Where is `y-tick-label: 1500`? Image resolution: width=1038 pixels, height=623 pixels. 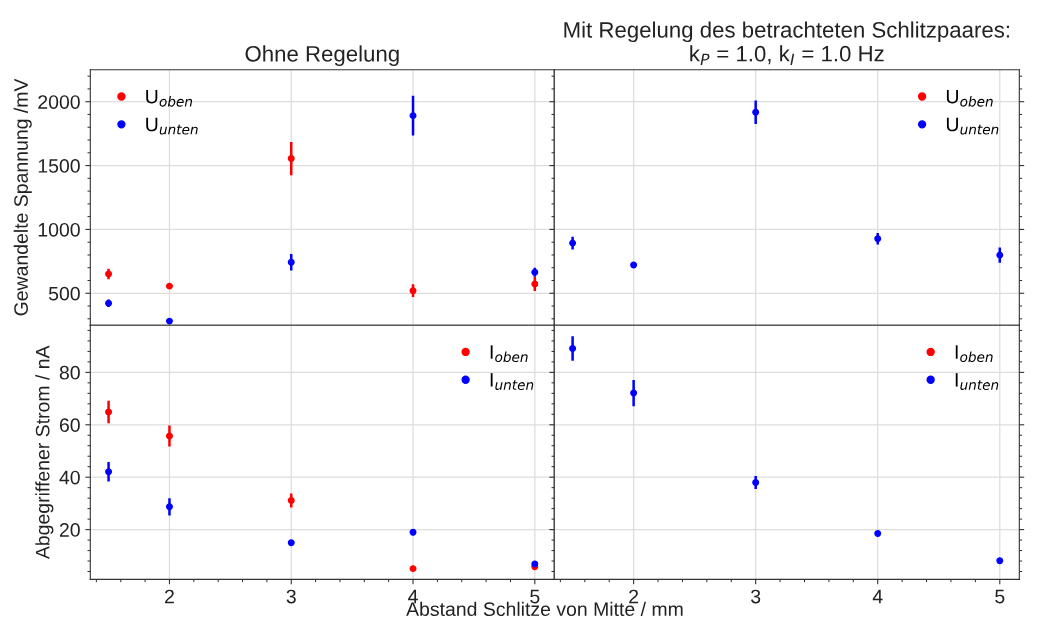
y-tick-label: 1500 is located at coordinates (59, 166).